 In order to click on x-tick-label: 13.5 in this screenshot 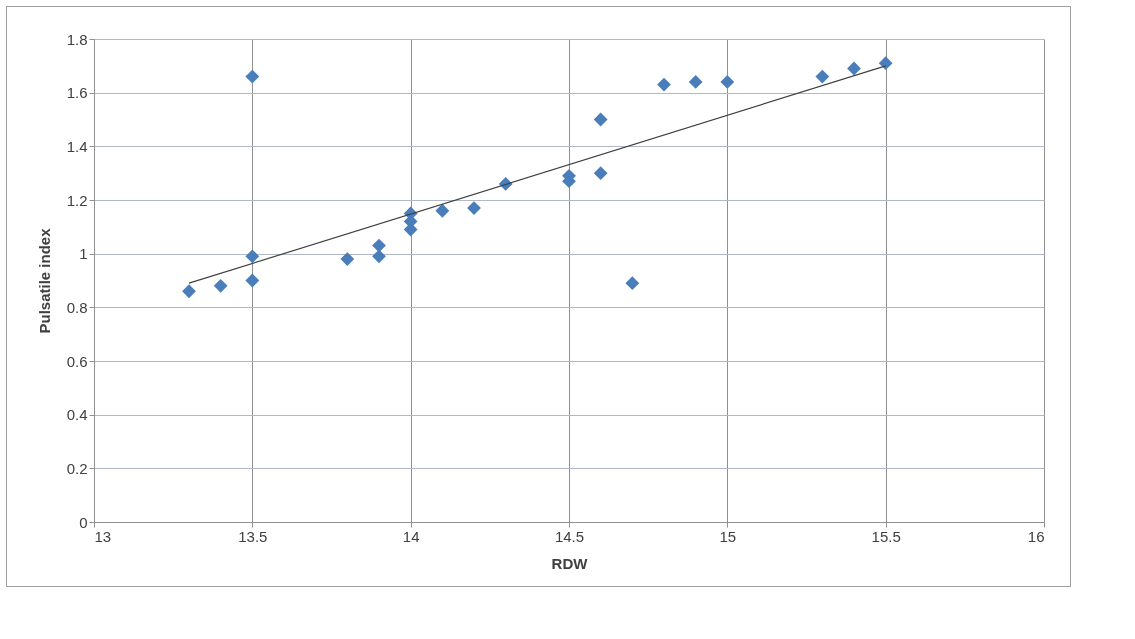, I will do `click(253, 536)`.